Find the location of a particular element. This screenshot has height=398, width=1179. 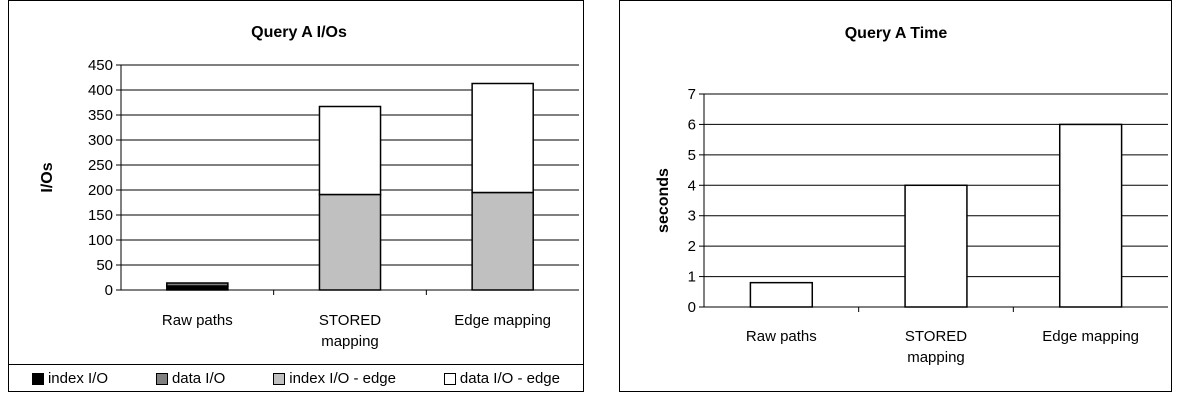

ios-category-label: STORED is located at coordinates (350, 320).